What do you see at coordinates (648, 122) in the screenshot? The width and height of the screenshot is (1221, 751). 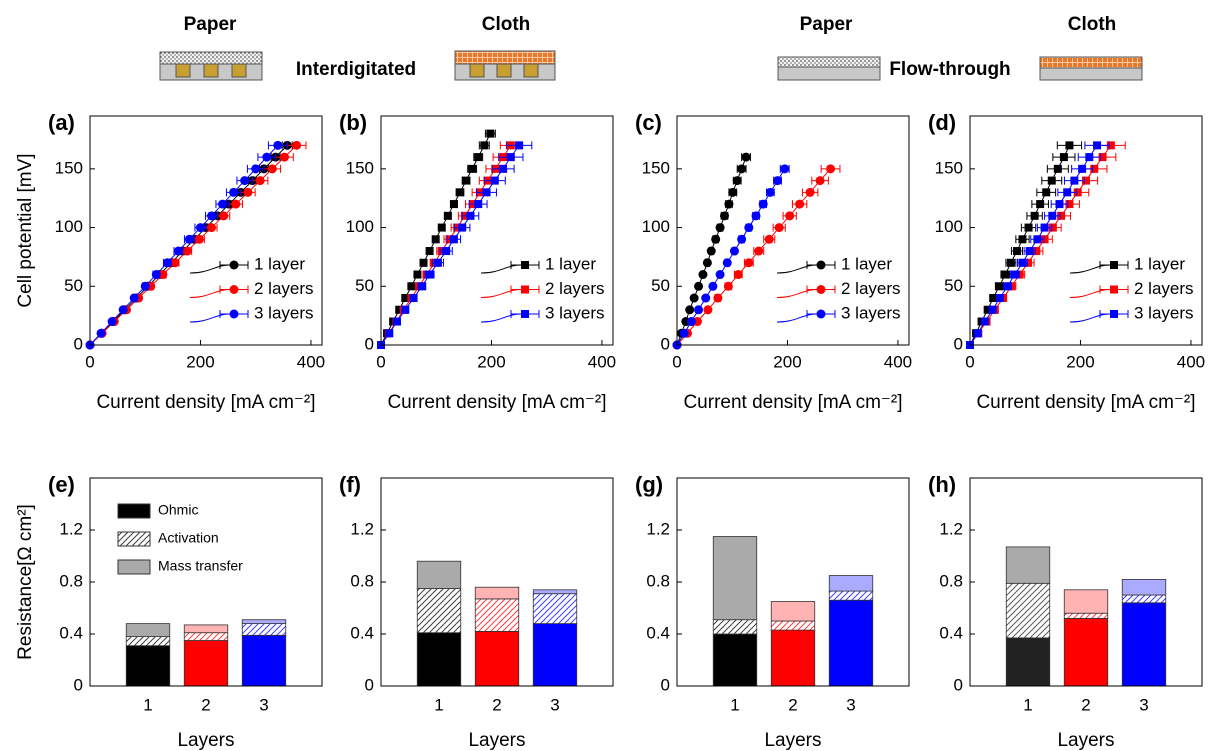 I see `panel-label: (c)` at bounding box center [648, 122].